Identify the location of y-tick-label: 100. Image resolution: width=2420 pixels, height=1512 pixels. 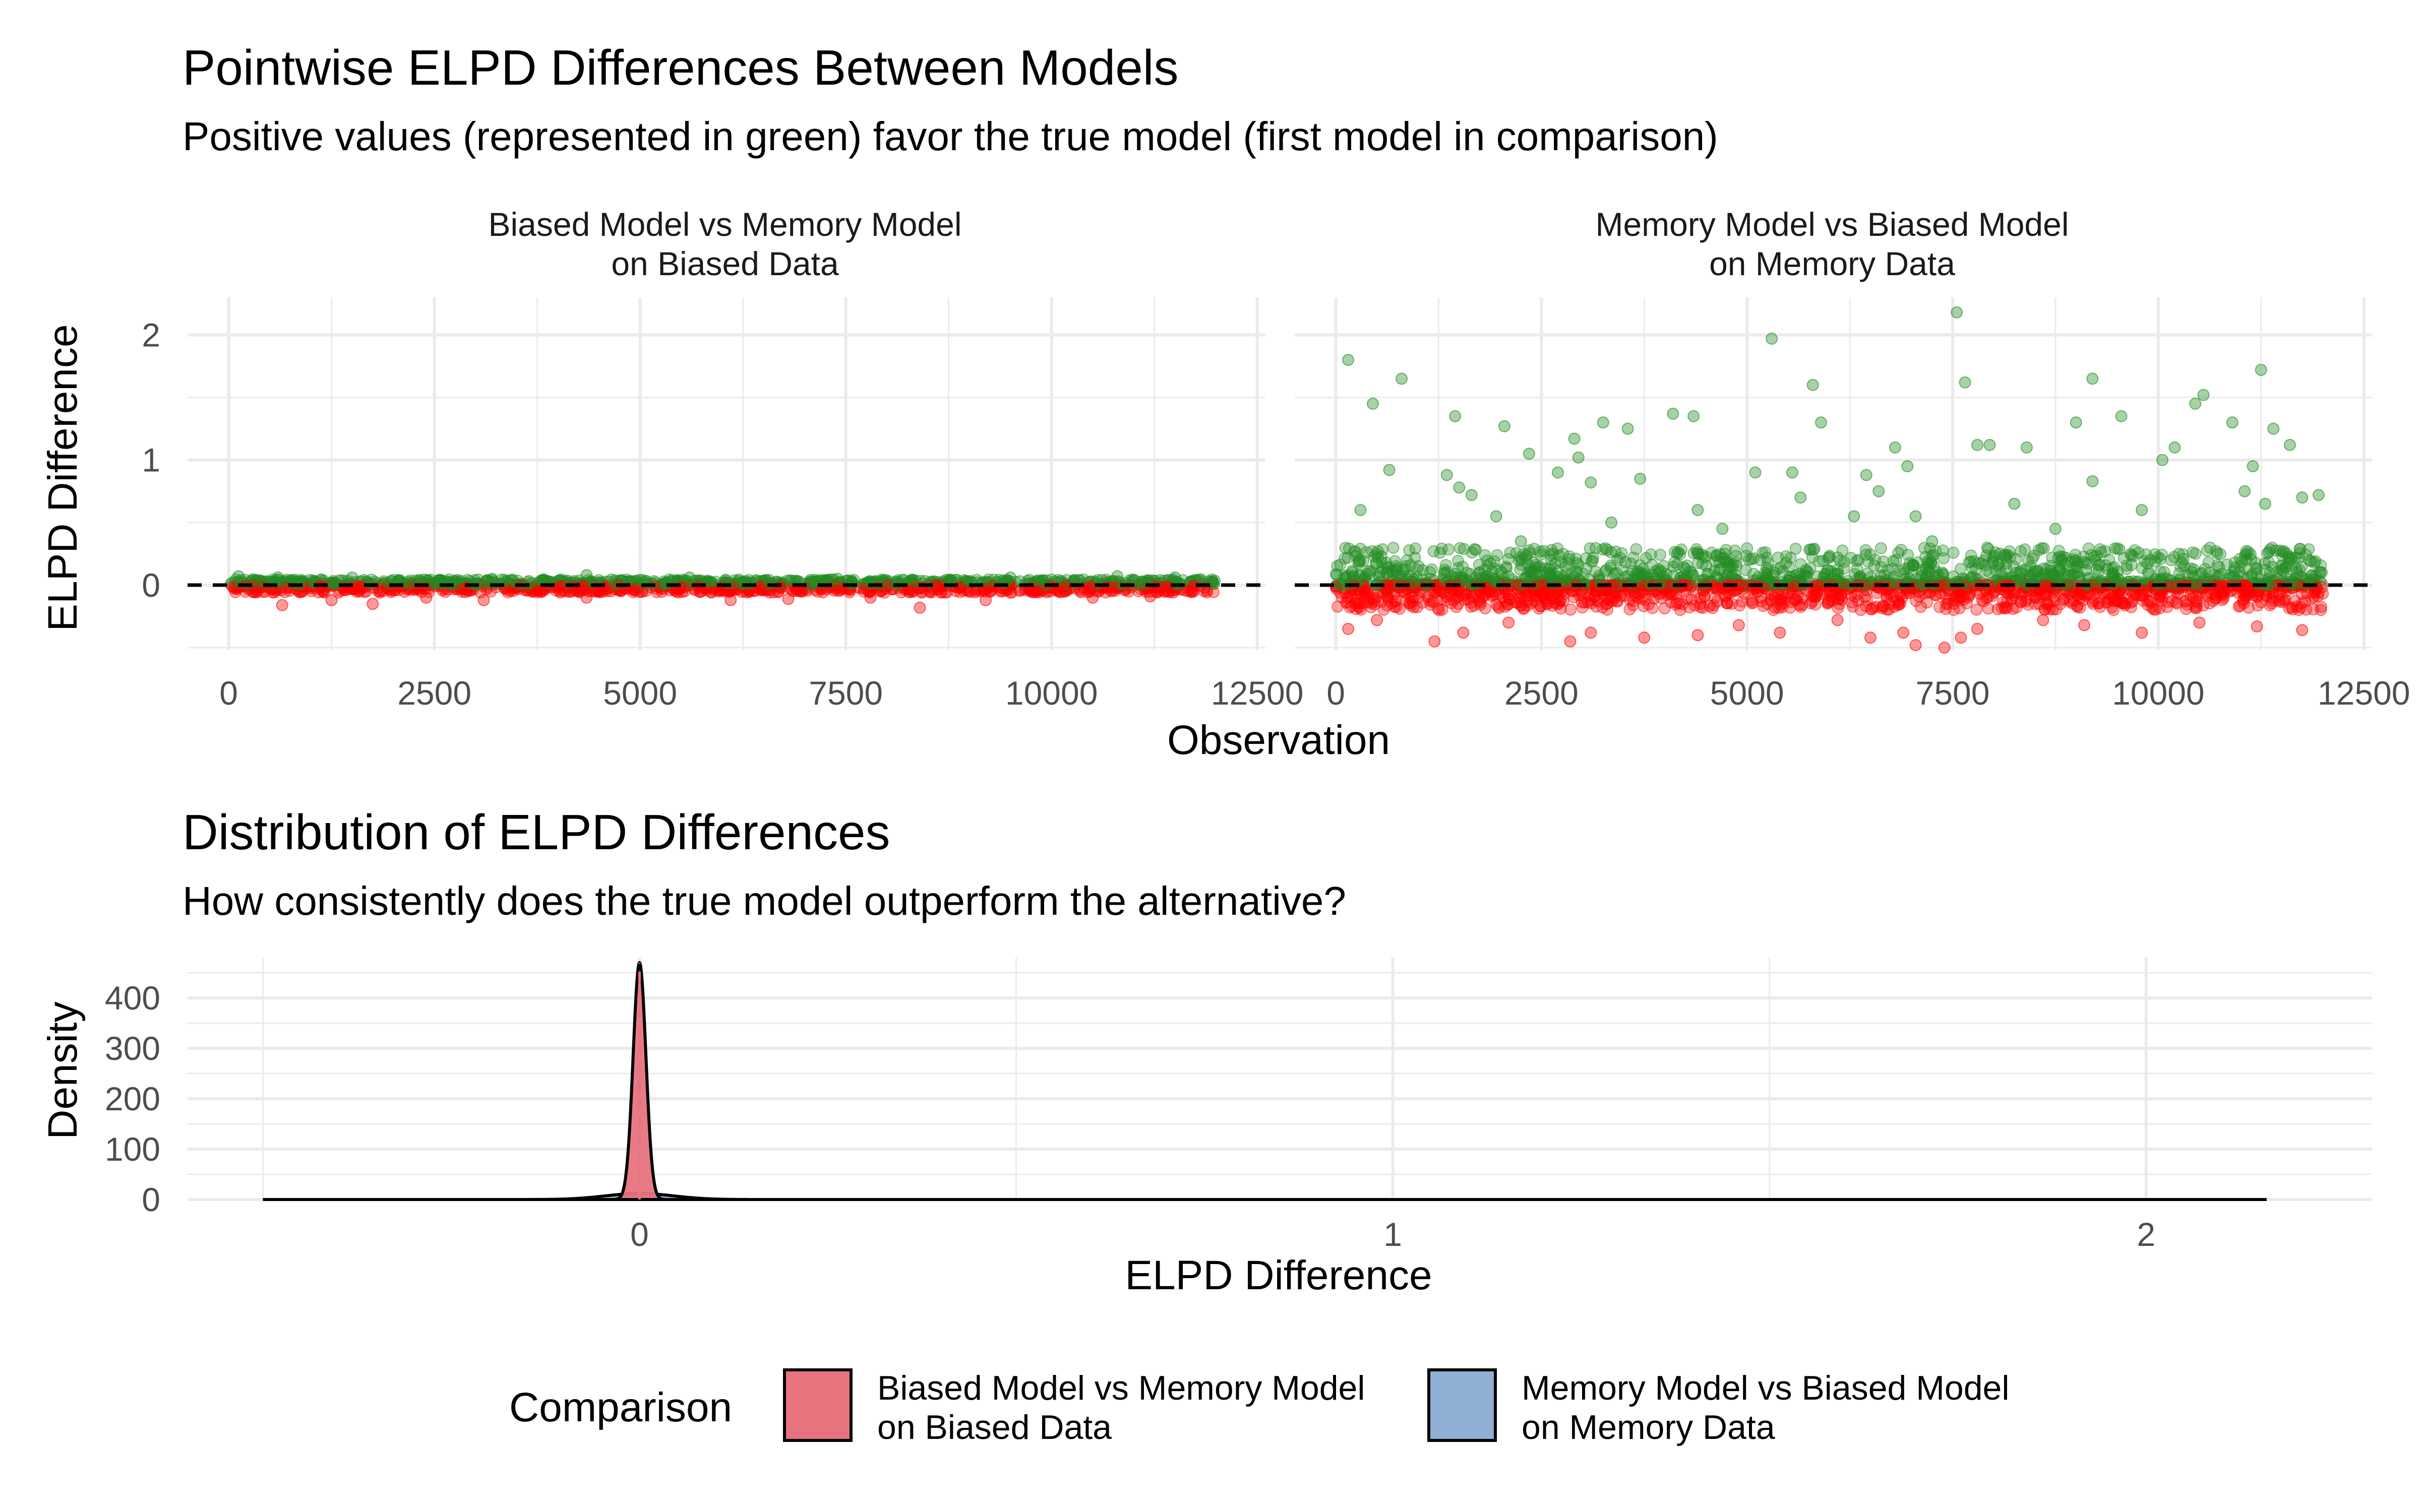
(132, 1149).